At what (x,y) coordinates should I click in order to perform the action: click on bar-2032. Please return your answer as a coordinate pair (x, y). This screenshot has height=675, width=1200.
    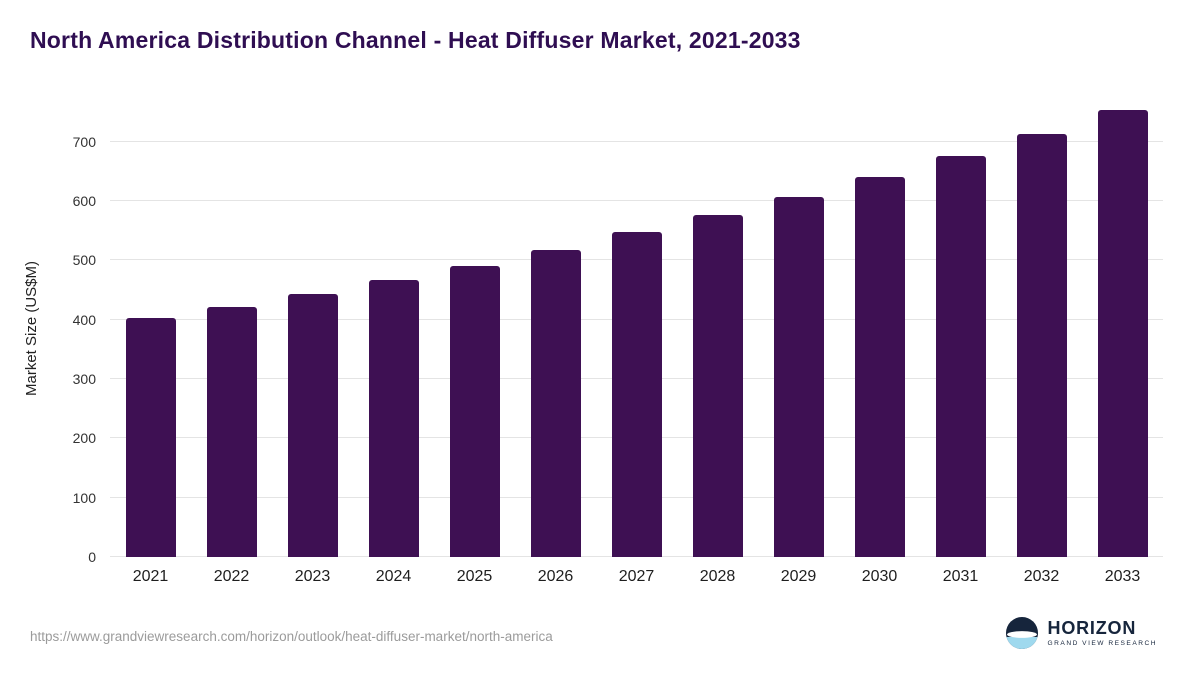
    Looking at the image, I should click on (1041, 345).